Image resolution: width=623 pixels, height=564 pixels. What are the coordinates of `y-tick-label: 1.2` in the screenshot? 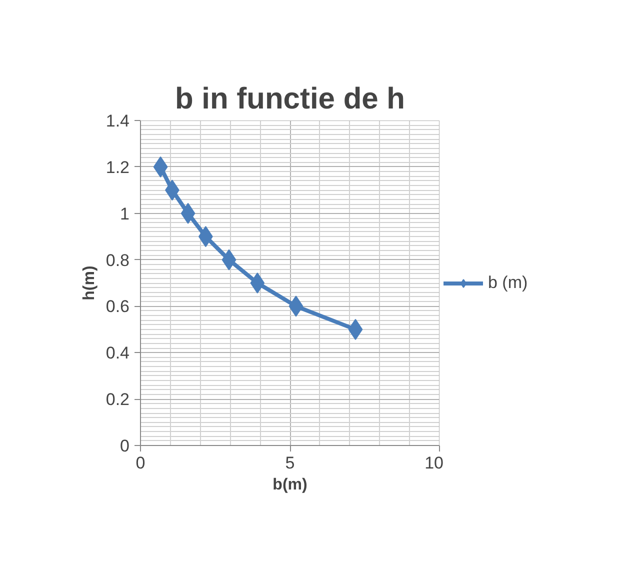 It's located at (118, 167).